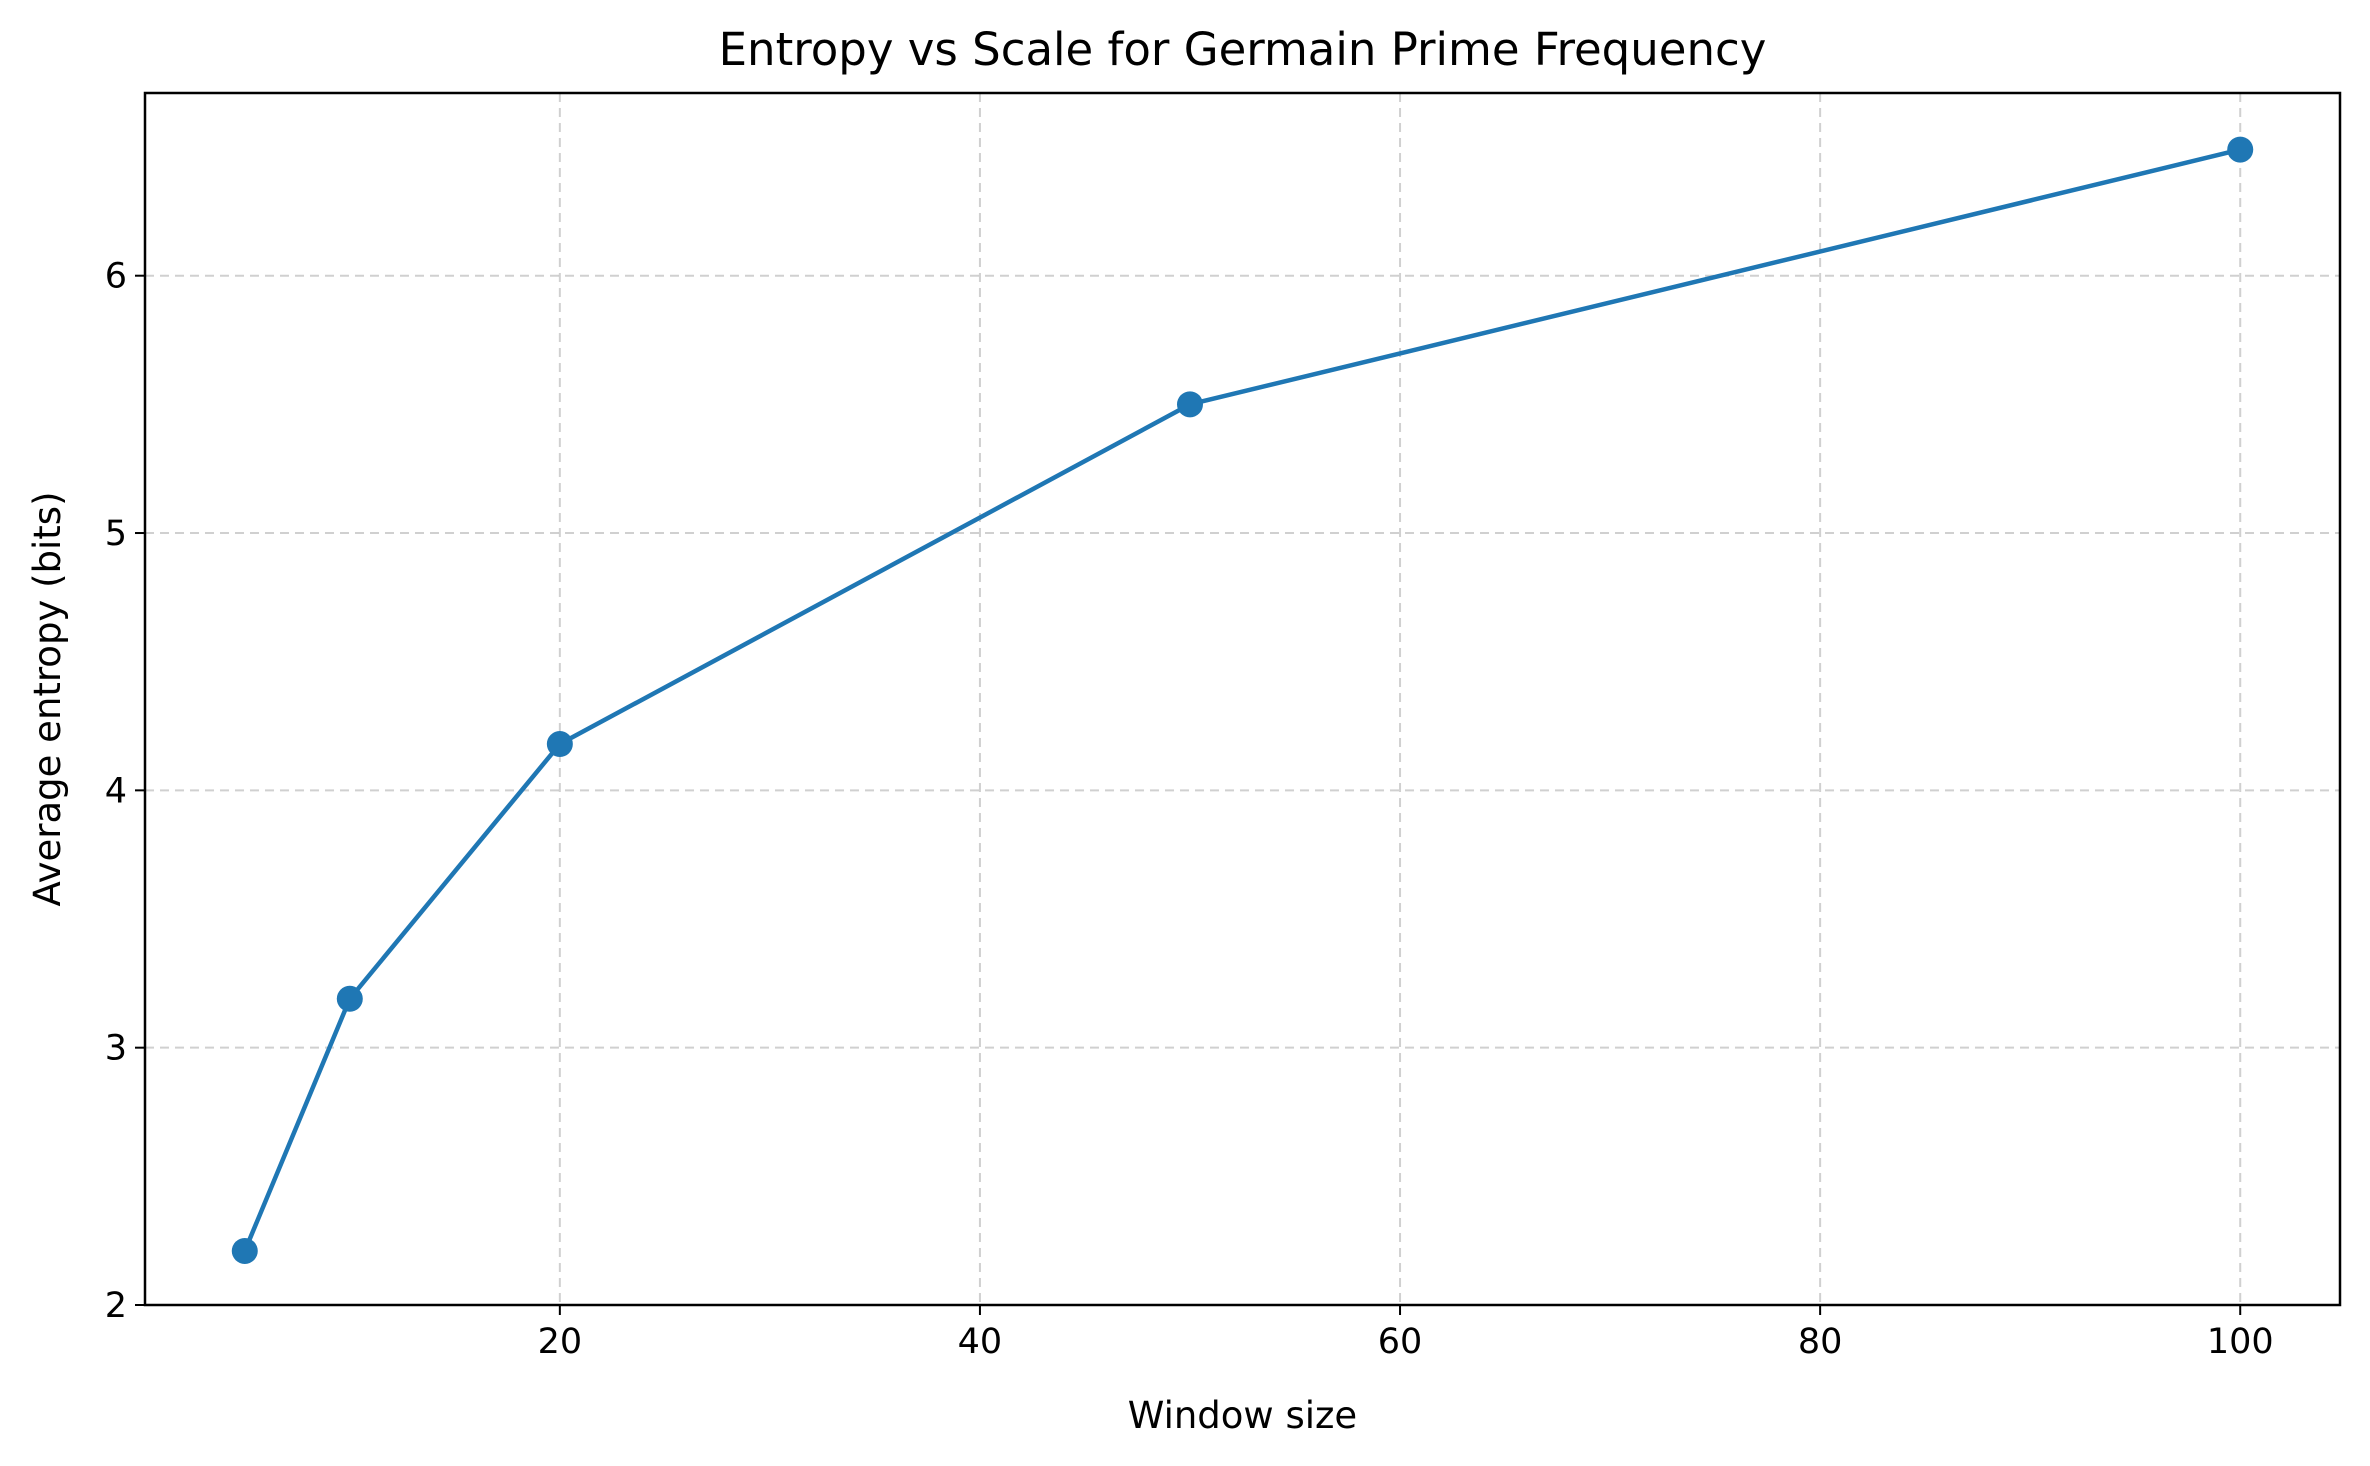 The height and width of the screenshot is (1466, 2370). What do you see at coordinates (116, 1049) in the screenshot?
I see `y-tick-label: 3` at bounding box center [116, 1049].